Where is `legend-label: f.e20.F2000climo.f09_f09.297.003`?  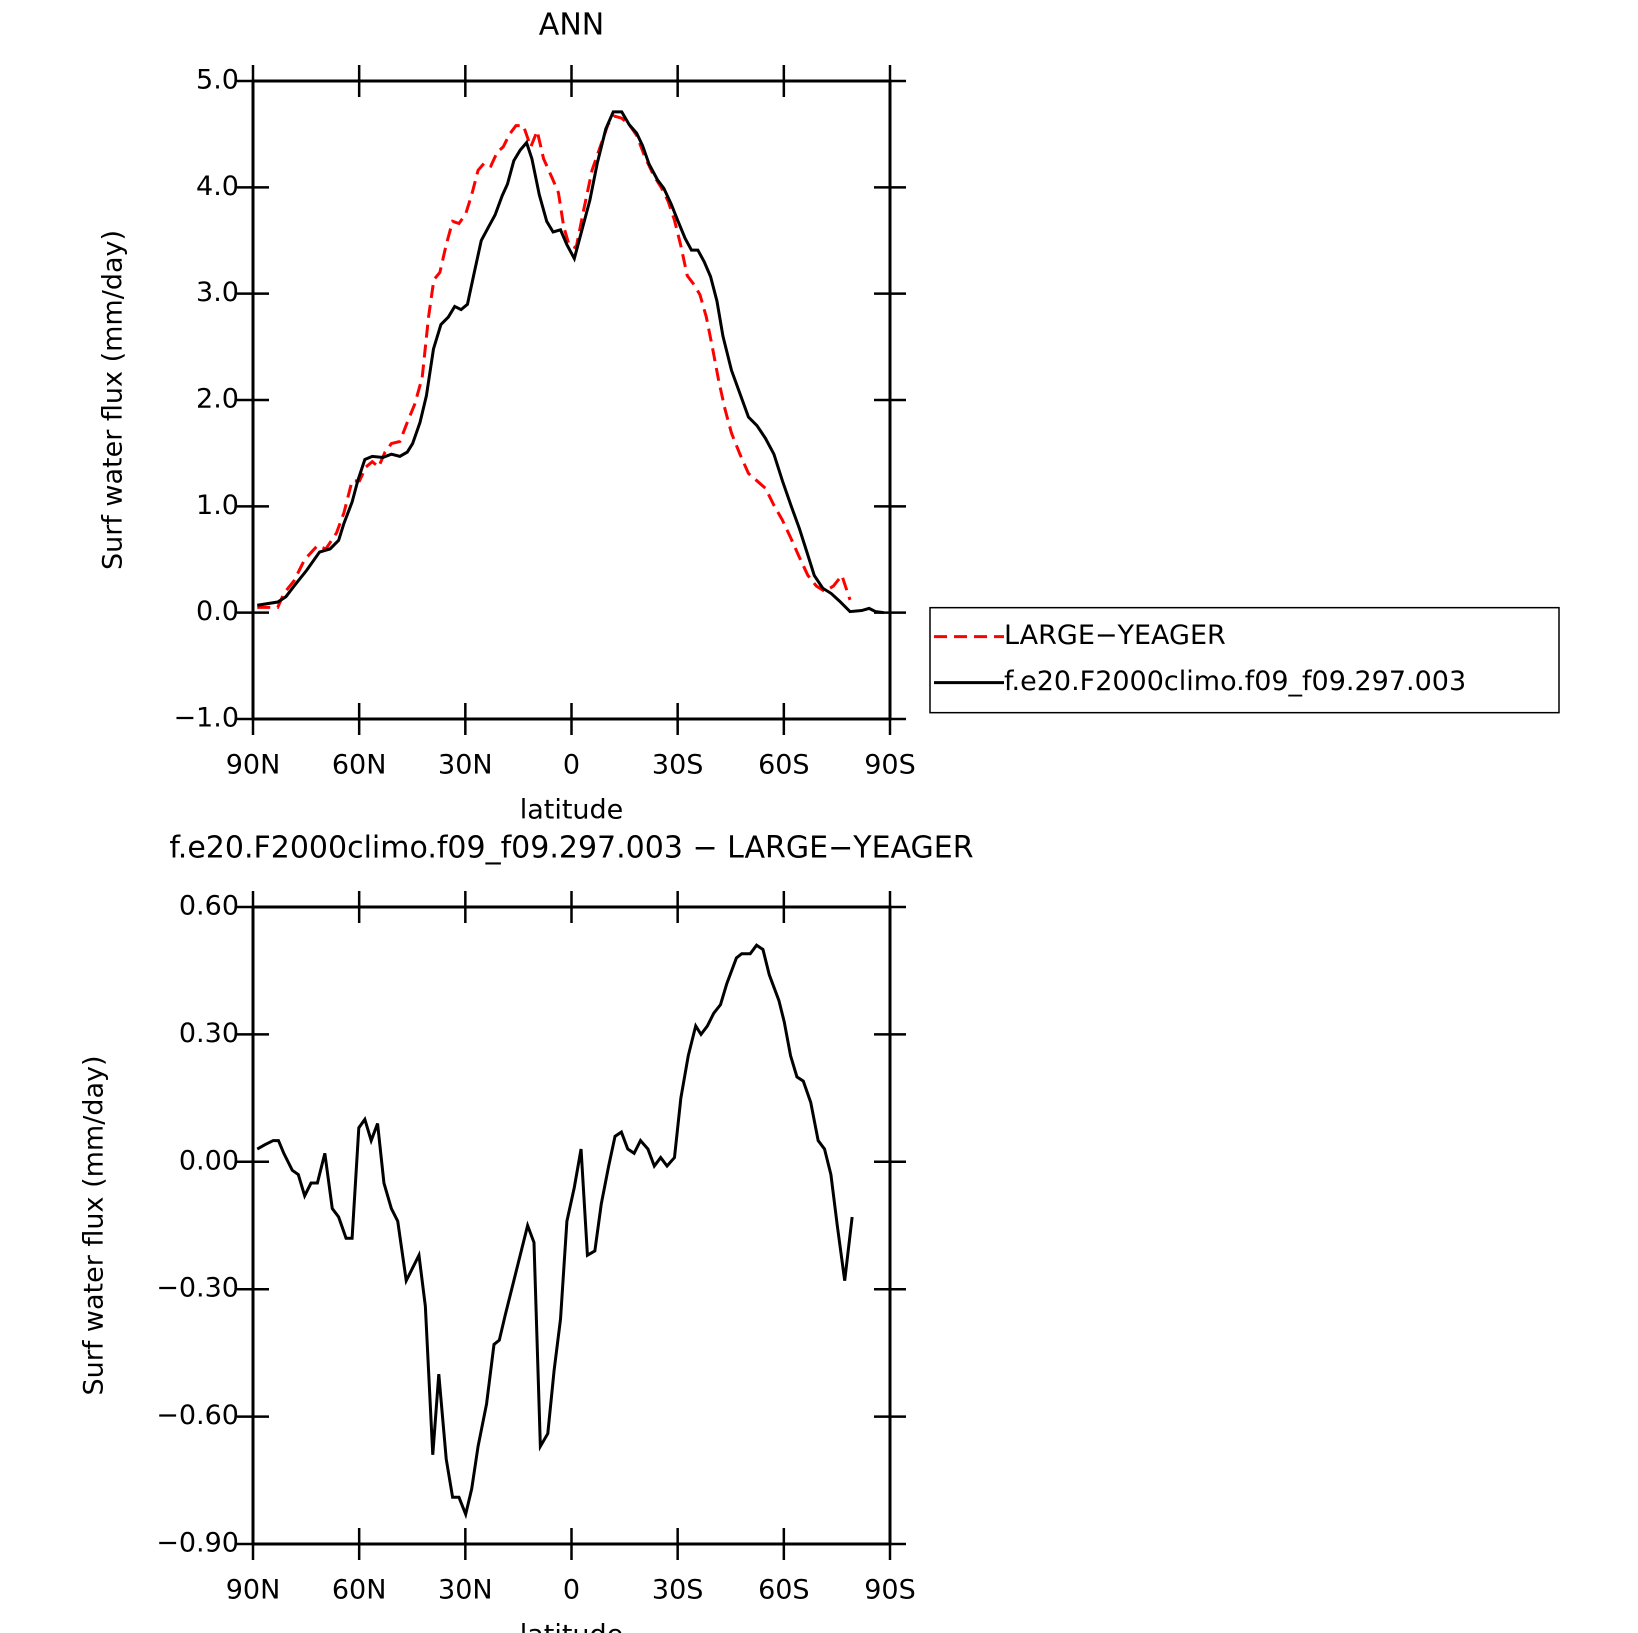
legend-label: f.e20.F2000climo.f09_f09.297.003 is located at coordinates (1235, 681).